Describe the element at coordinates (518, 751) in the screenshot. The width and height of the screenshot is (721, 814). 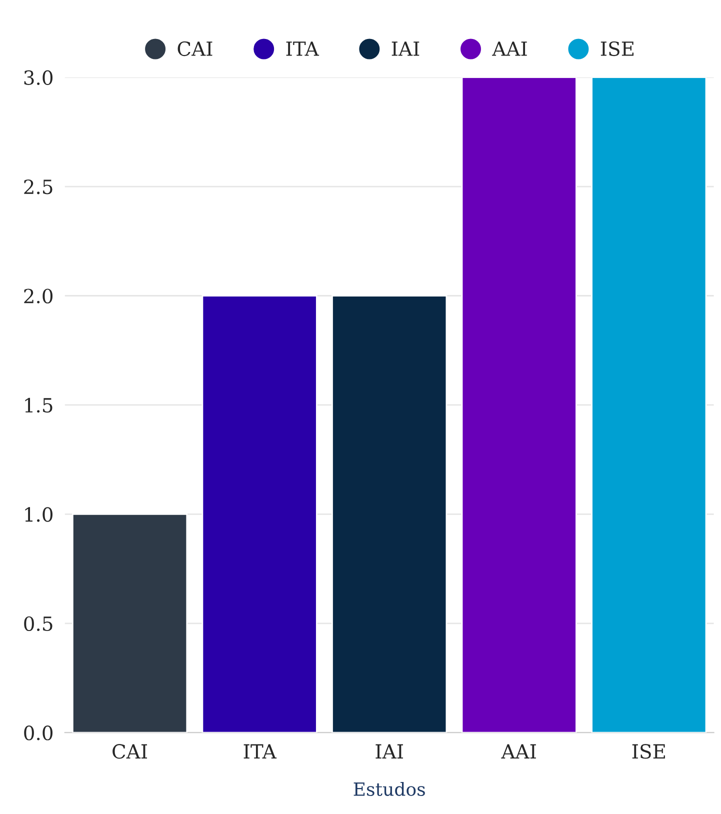
I see `x-tick-label: AAI` at that location.